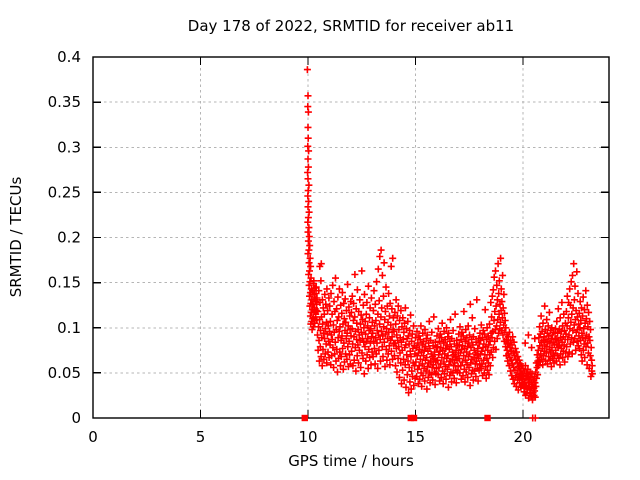  I want to click on y-tick-label: 0, so click(76, 418).